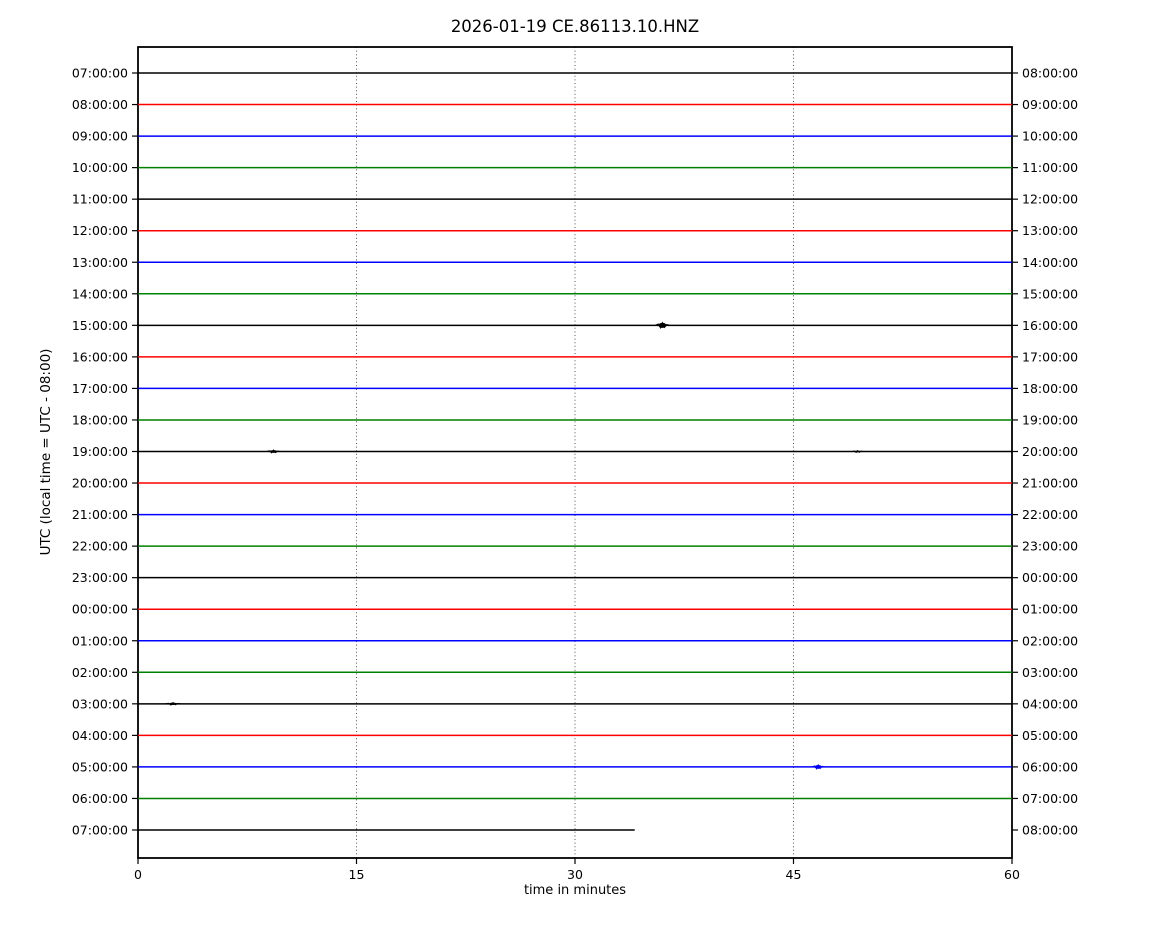  What do you see at coordinates (357, 874) in the screenshot?
I see `x-tick-label: 15` at bounding box center [357, 874].